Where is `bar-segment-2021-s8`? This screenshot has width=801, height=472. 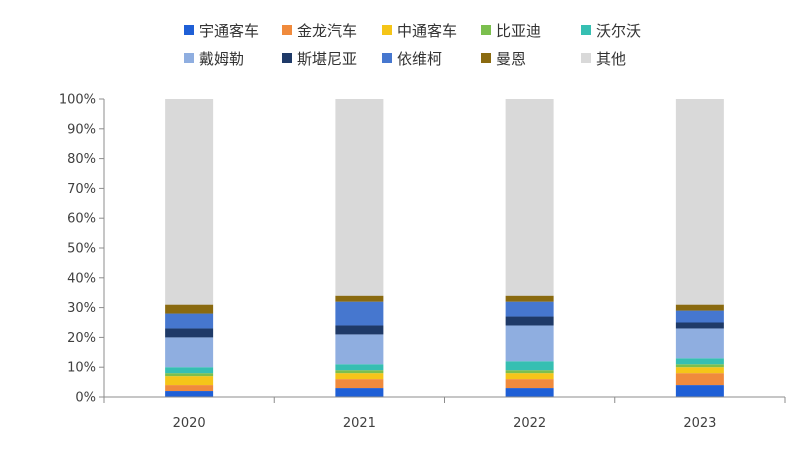 bar-segment-2021-s8 is located at coordinates (359, 313).